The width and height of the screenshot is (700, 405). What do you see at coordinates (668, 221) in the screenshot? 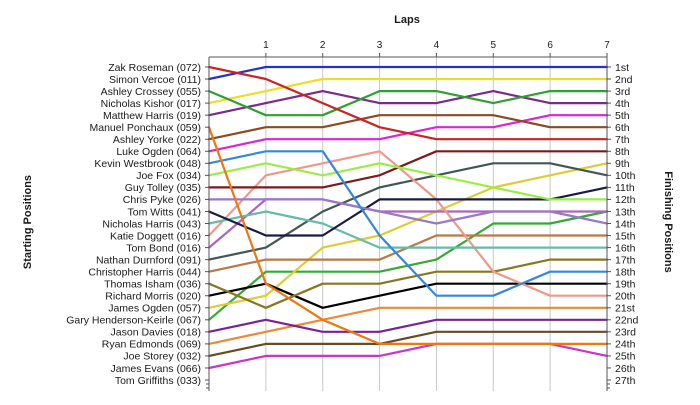
I see `y-axis-right-label: Finishing Positions` at bounding box center [668, 221].